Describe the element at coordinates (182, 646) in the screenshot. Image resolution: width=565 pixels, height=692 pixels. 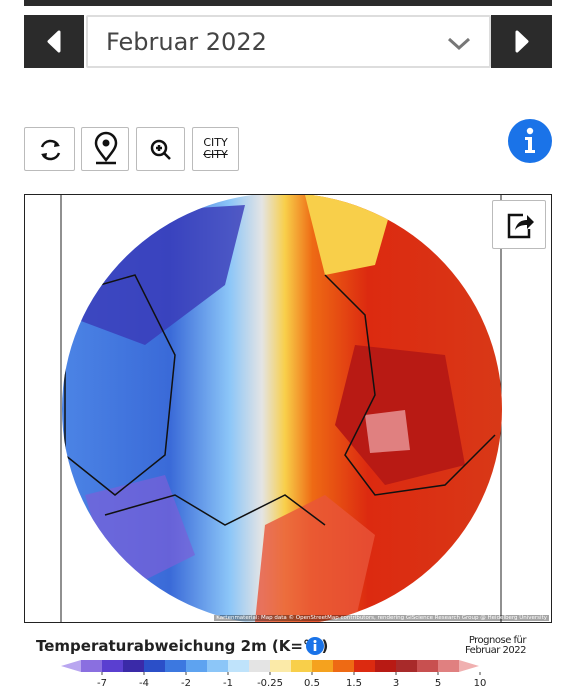
I see `legend-title: Temperaturabweichung 2m (K=°C)` at that location.